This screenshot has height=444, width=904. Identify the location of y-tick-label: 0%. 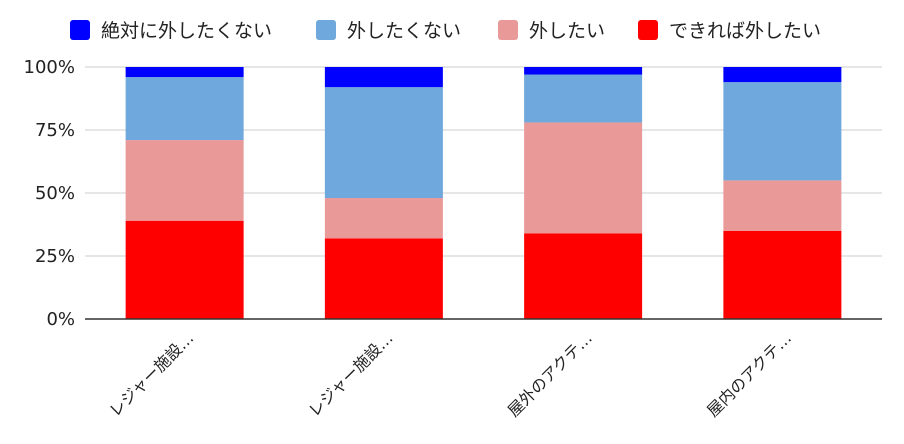
(60, 319).